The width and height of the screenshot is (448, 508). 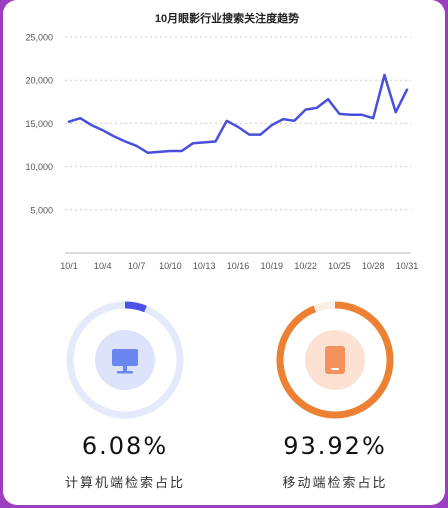 I want to click on pc-share-ring, so click(x=125, y=360).